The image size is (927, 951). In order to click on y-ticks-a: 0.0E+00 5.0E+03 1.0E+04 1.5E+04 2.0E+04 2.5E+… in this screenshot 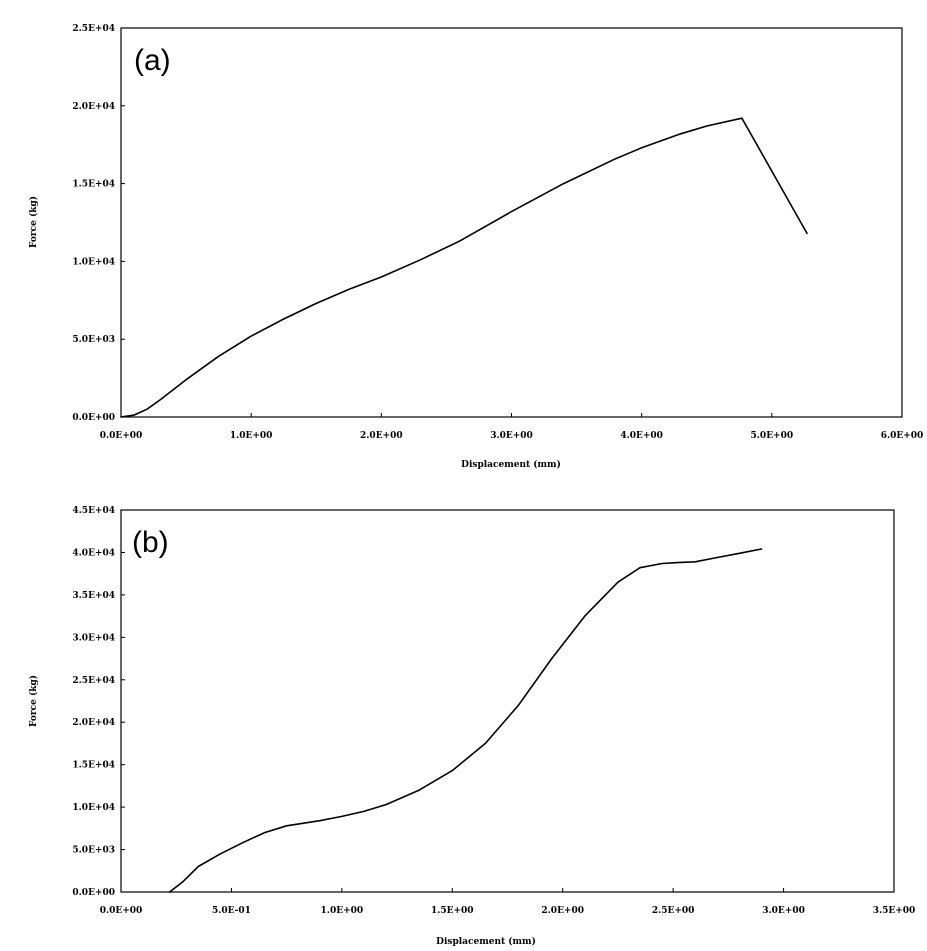, I will do `click(98, 223)`.